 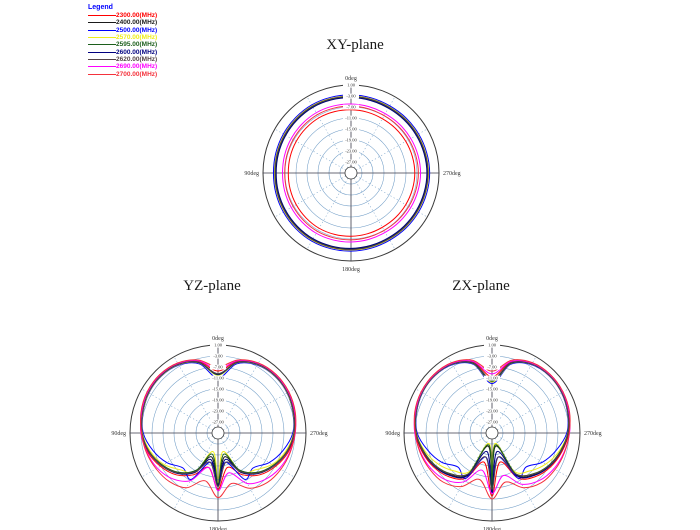 What do you see at coordinates (137, 74) in the screenshot?
I see `legend-label: 2700.00(MHz)` at bounding box center [137, 74].